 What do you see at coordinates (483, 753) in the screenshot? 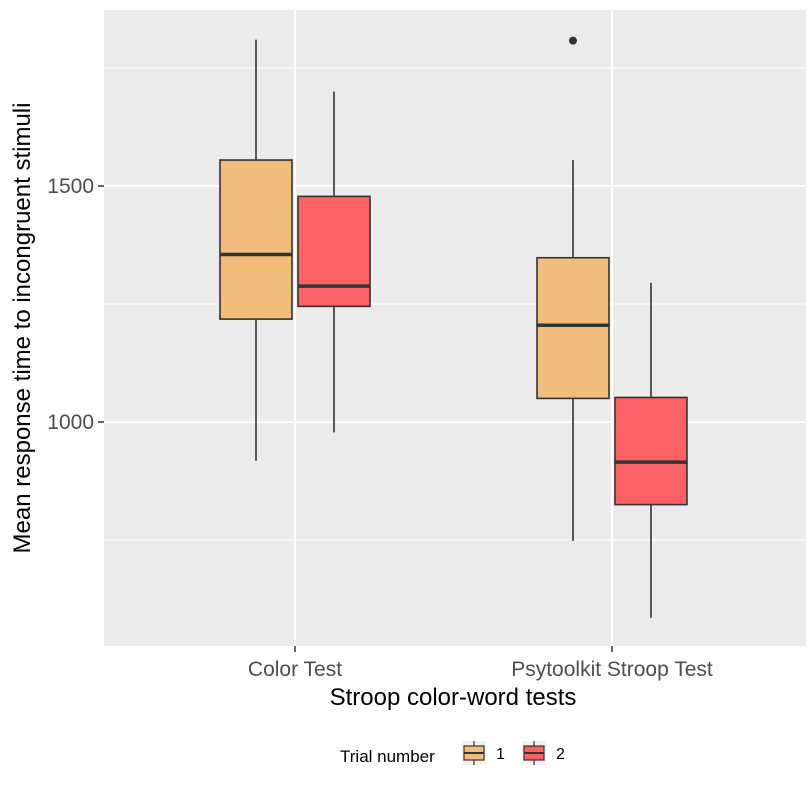
I see `legend-entry-1: 1` at bounding box center [483, 753].